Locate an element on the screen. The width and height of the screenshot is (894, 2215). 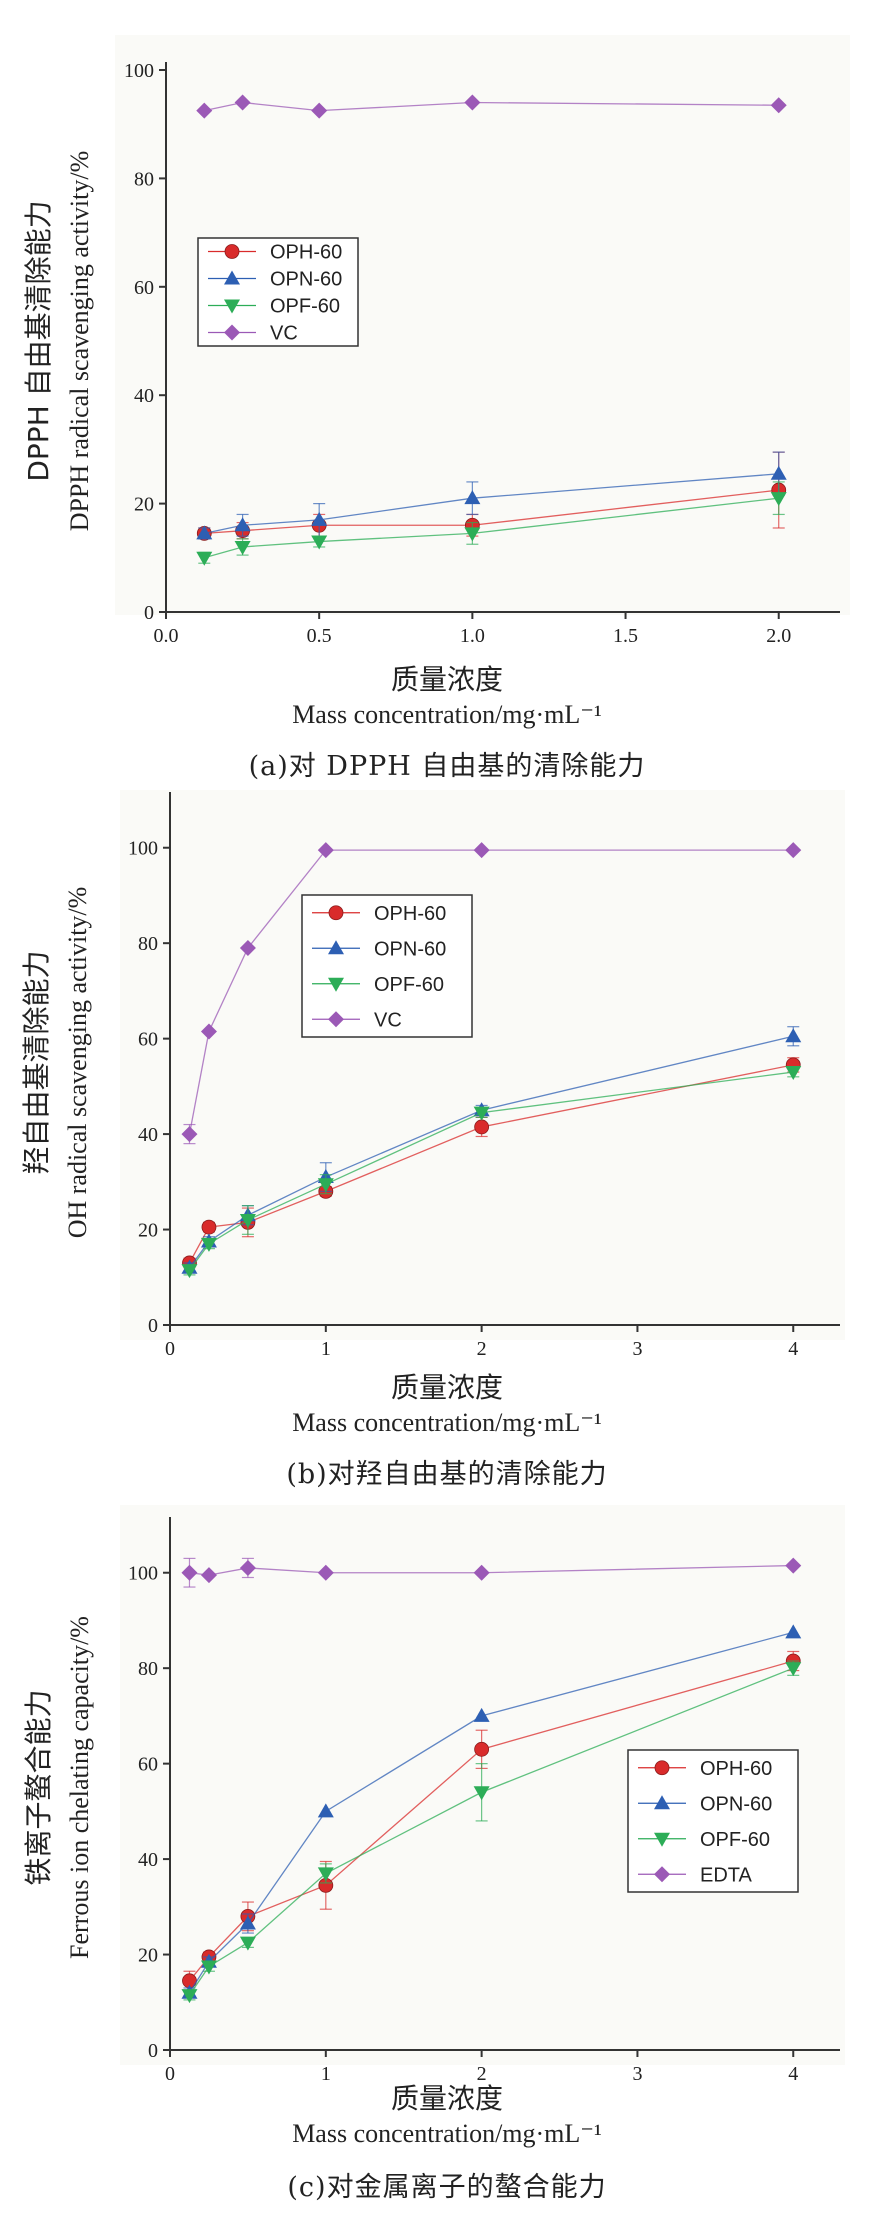
chart-a-legend-box is located at coordinates (278, 292).